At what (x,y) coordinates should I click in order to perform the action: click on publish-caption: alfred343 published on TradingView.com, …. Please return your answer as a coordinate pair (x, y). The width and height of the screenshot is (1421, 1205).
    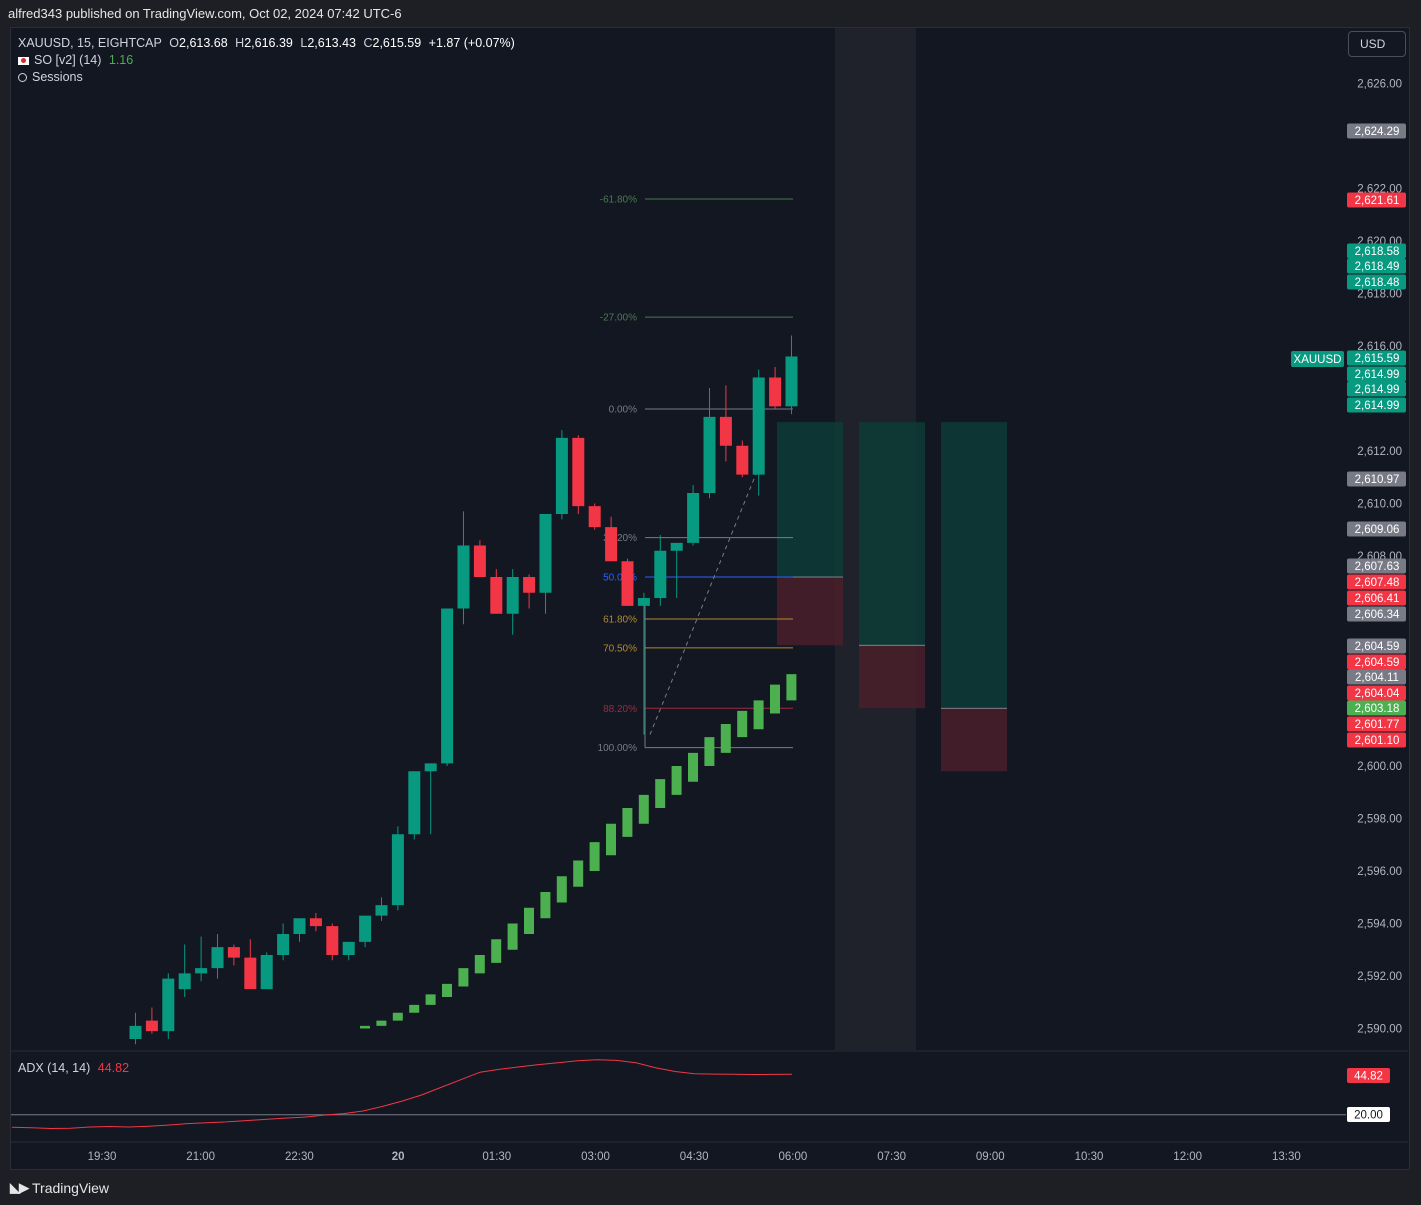
    Looking at the image, I should click on (205, 13).